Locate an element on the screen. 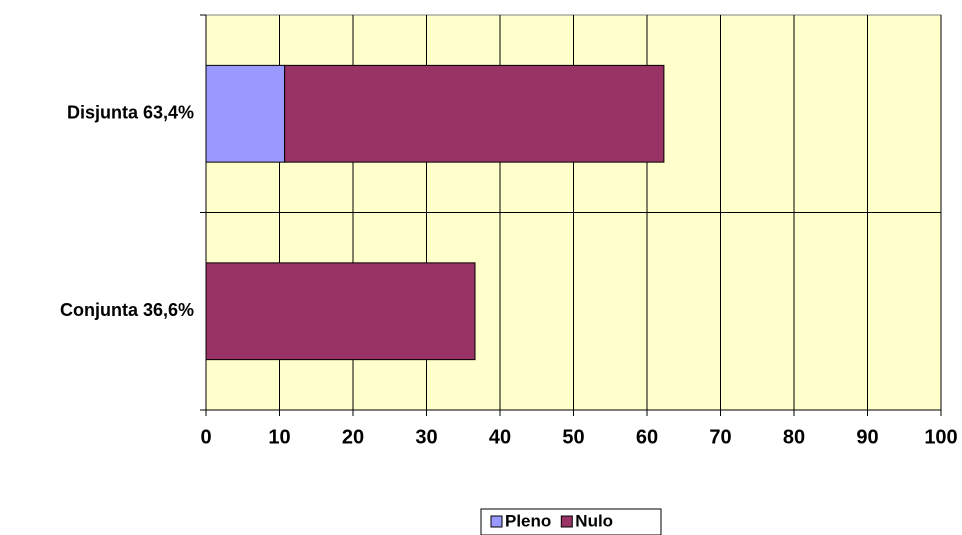 This screenshot has height=535, width=962. x-tick-label: 70 is located at coordinates (720, 437).